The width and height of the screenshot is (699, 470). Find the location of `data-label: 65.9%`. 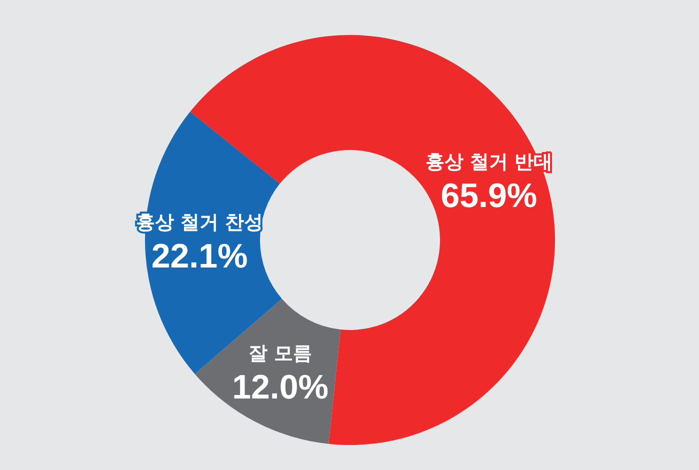

data-label: 65.9% is located at coordinates (489, 196).